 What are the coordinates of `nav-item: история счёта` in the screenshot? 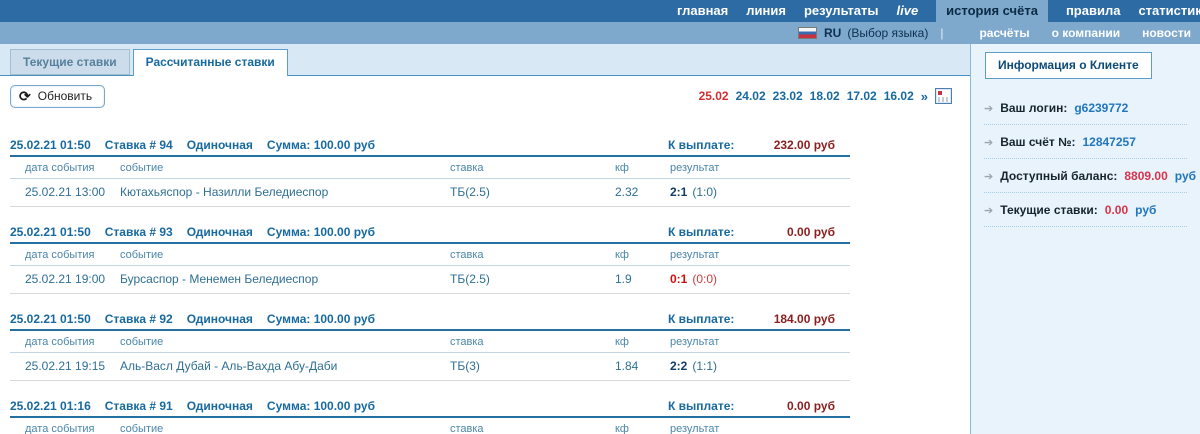 It's located at (992, 11).